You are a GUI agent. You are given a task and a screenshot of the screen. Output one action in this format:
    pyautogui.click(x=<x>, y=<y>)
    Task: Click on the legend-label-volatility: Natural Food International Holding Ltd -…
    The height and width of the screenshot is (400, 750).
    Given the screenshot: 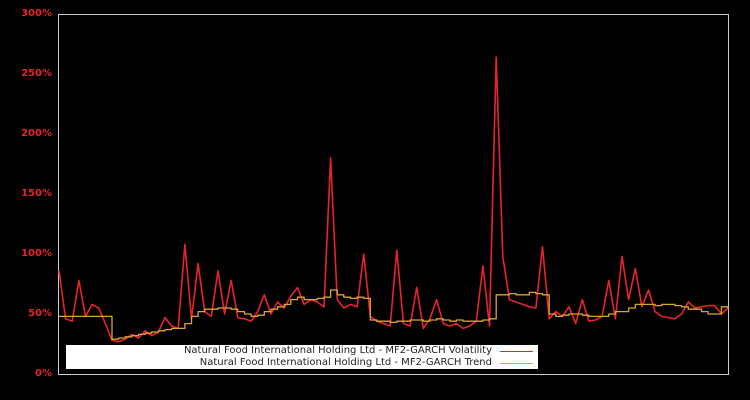 What is the action you would take?
    pyautogui.click(x=337, y=350)
    